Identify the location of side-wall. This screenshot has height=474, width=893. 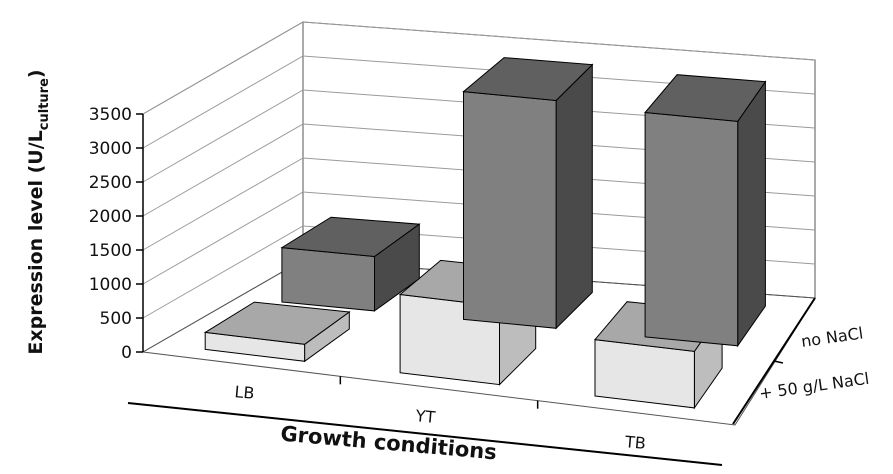
(223, 187).